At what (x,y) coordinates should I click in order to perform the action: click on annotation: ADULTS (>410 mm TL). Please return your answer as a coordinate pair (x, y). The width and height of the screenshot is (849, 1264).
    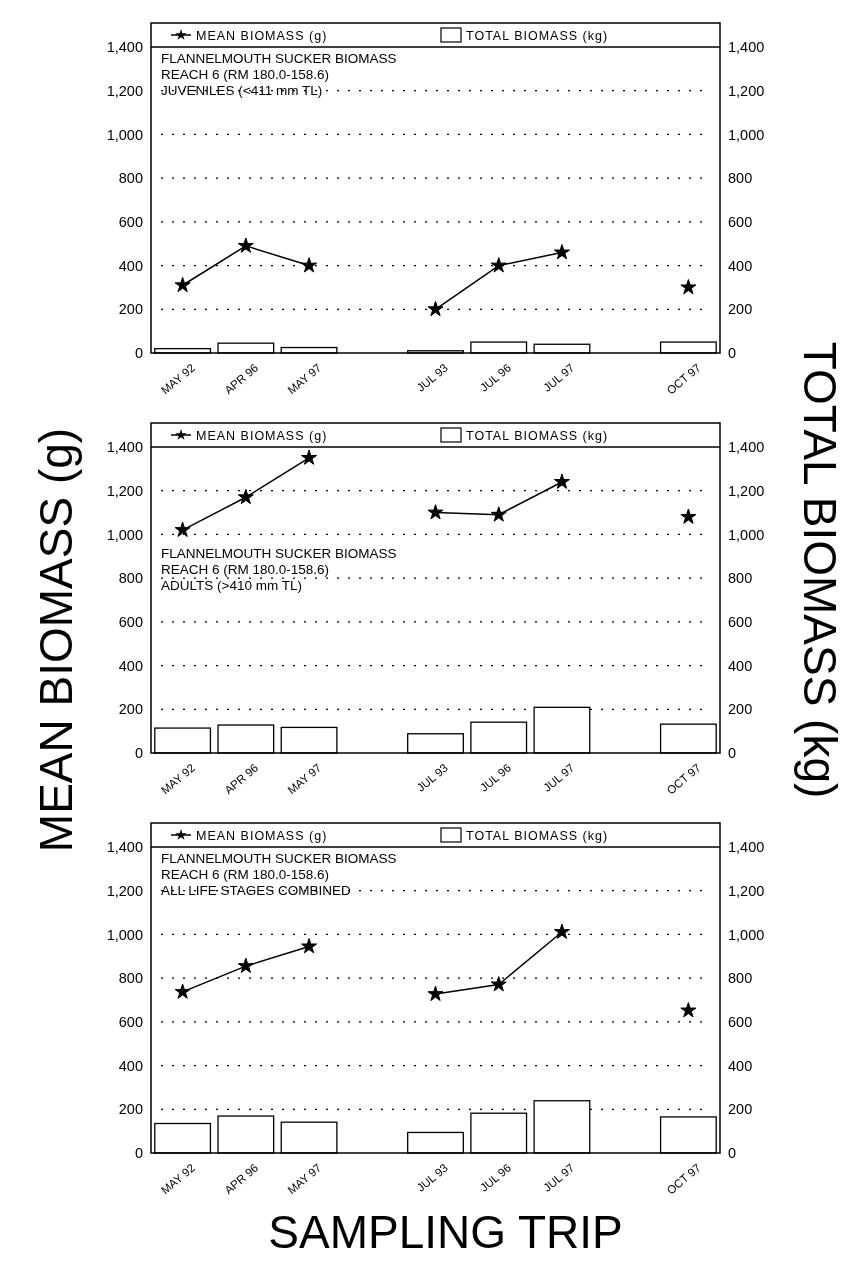
    Looking at the image, I should click on (231, 586).